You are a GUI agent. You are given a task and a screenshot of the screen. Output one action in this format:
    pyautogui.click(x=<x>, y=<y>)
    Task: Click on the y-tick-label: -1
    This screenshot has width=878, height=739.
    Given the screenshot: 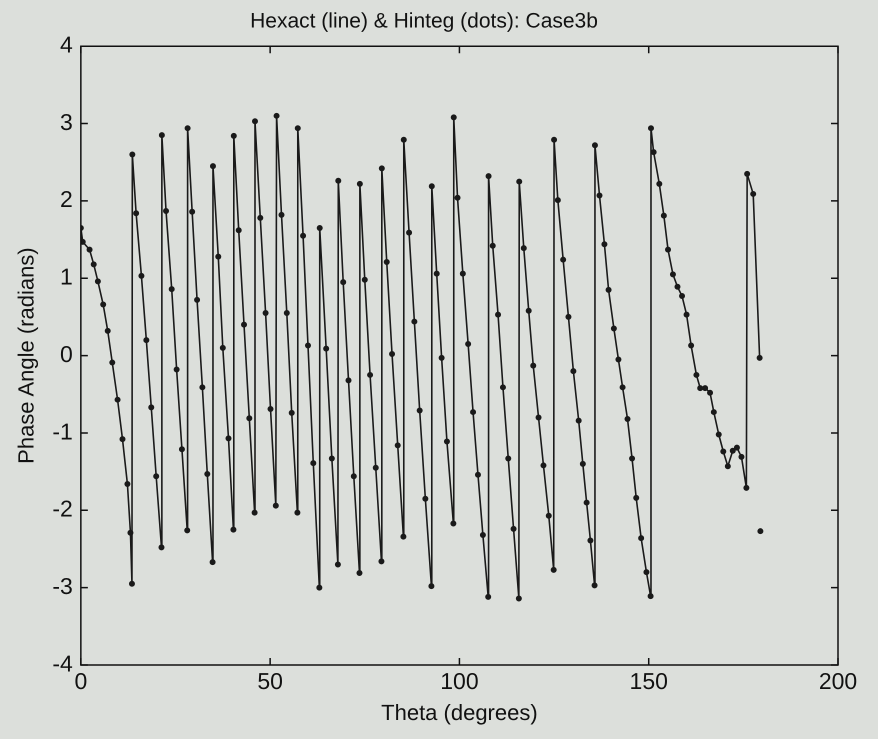 What is the action you would take?
    pyautogui.click(x=62, y=431)
    